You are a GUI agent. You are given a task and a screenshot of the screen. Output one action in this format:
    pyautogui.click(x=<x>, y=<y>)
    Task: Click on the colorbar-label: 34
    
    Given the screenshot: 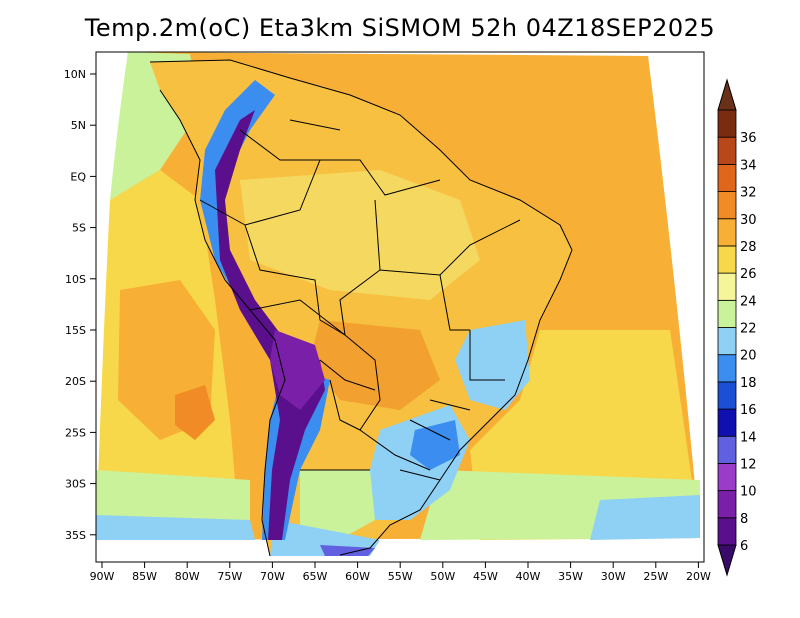 What is the action you would take?
    pyautogui.click(x=748, y=165)
    